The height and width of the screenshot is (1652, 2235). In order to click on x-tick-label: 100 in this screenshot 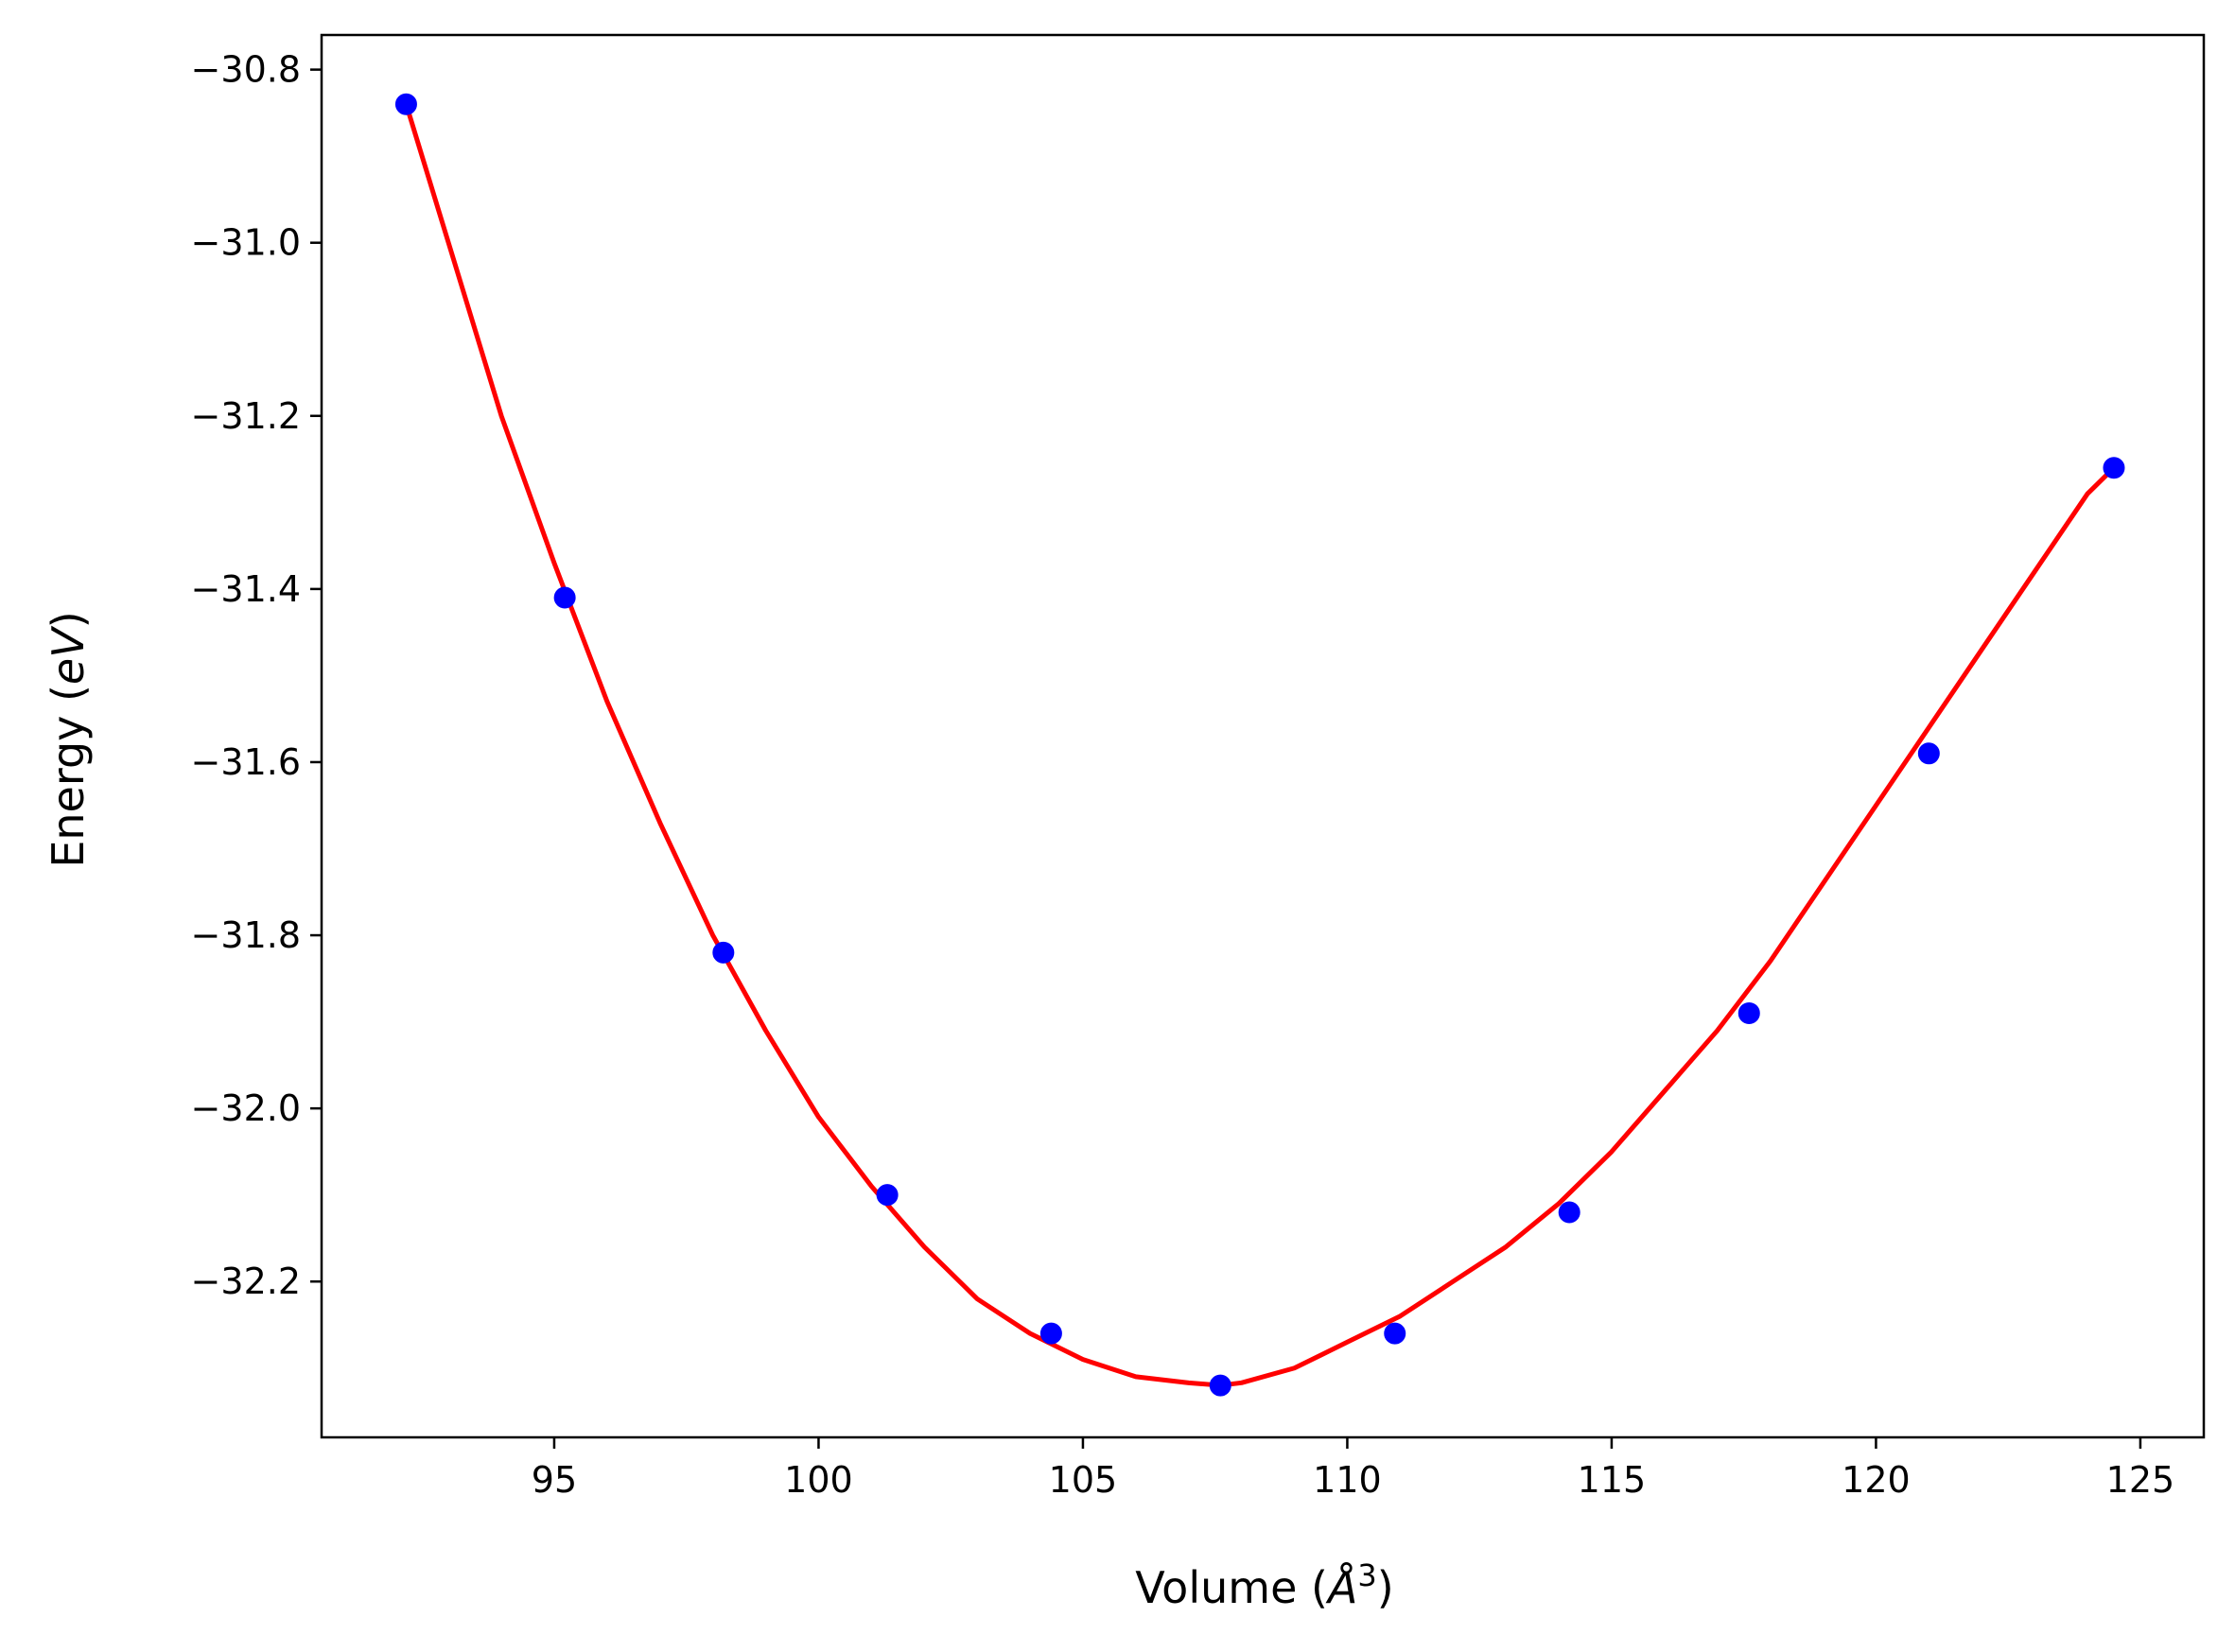, I will do `click(818, 1480)`.